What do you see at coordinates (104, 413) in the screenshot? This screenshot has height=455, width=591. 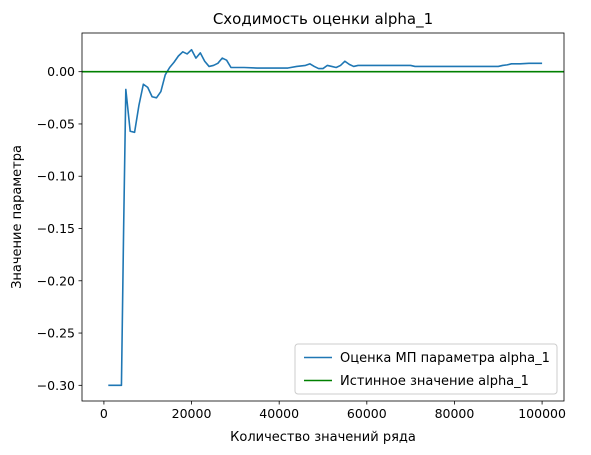 I see `x-tick-label: 0` at bounding box center [104, 413].